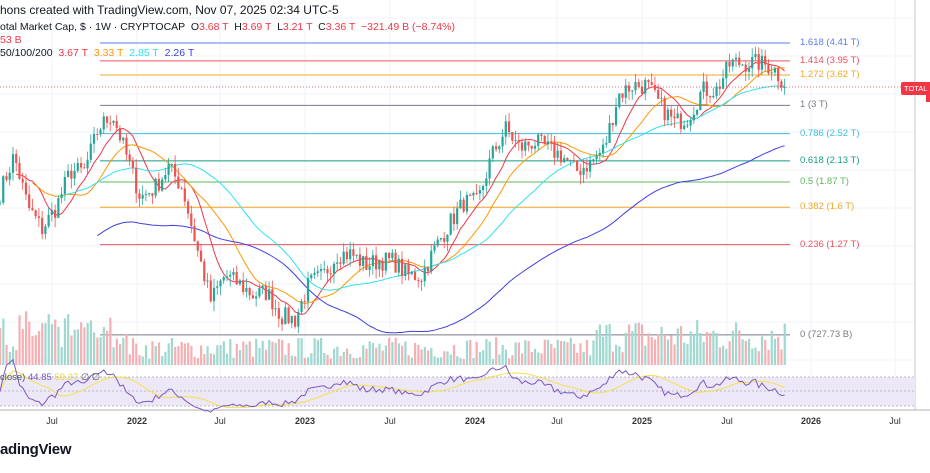  What do you see at coordinates (85, 377) in the screenshot?
I see `rsi-extra-1: ∅` at bounding box center [85, 377].